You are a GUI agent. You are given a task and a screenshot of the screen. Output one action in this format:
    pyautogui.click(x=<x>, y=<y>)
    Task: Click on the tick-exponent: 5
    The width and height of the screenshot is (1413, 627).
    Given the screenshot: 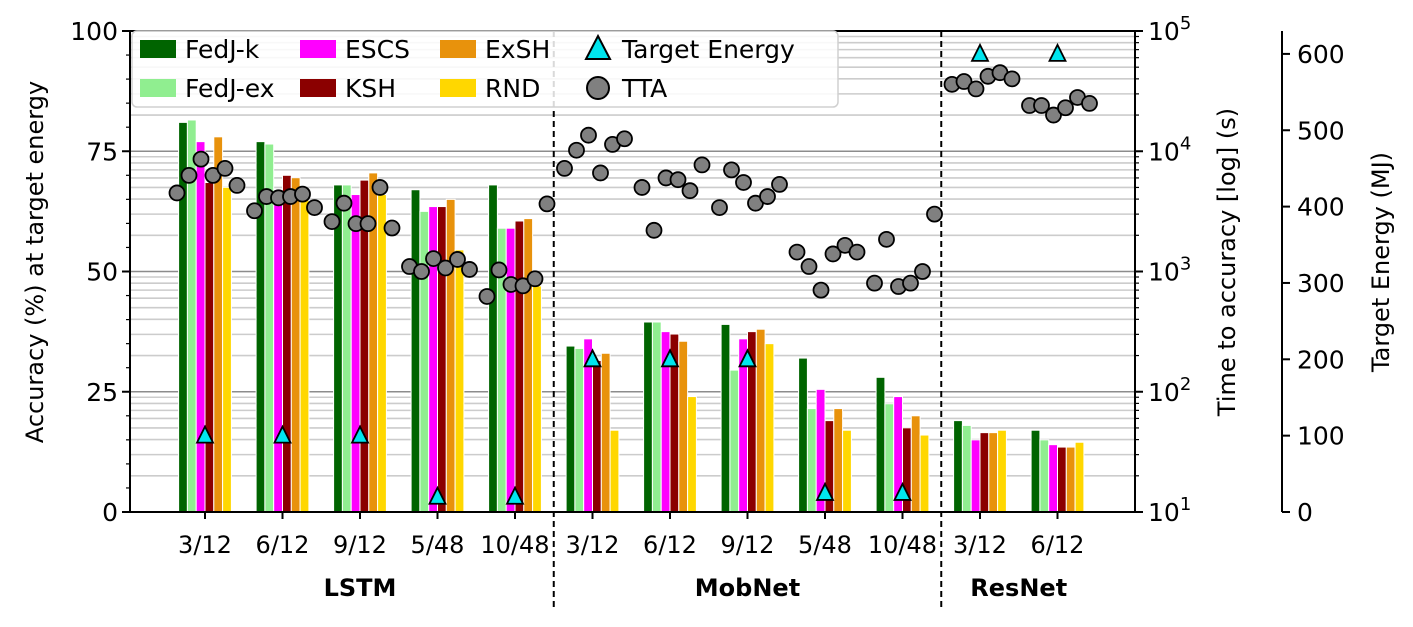 What is the action you would take?
    pyautogui.click(x=1185, y=23)
    